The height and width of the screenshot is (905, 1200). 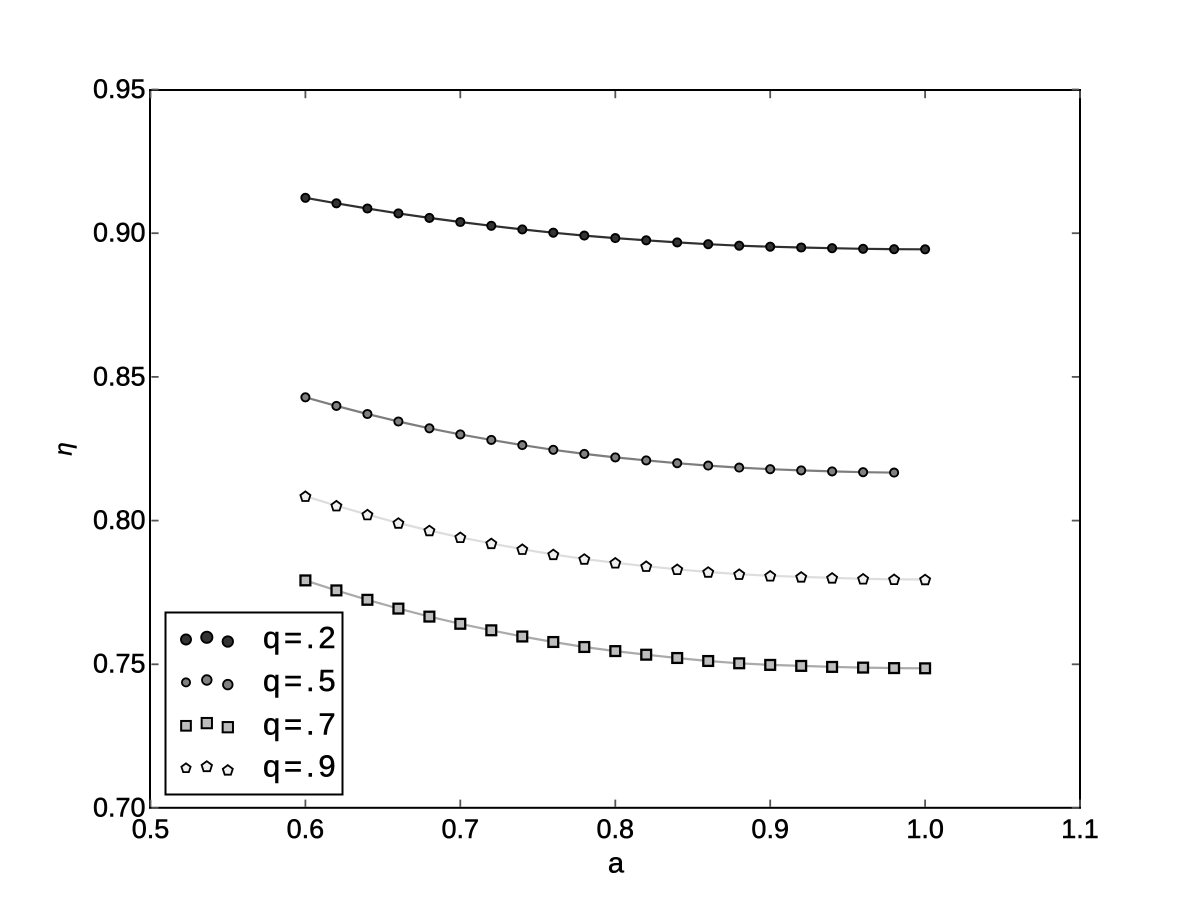 I want to click on svg-text: 0.9, so click(x=770, y=829).